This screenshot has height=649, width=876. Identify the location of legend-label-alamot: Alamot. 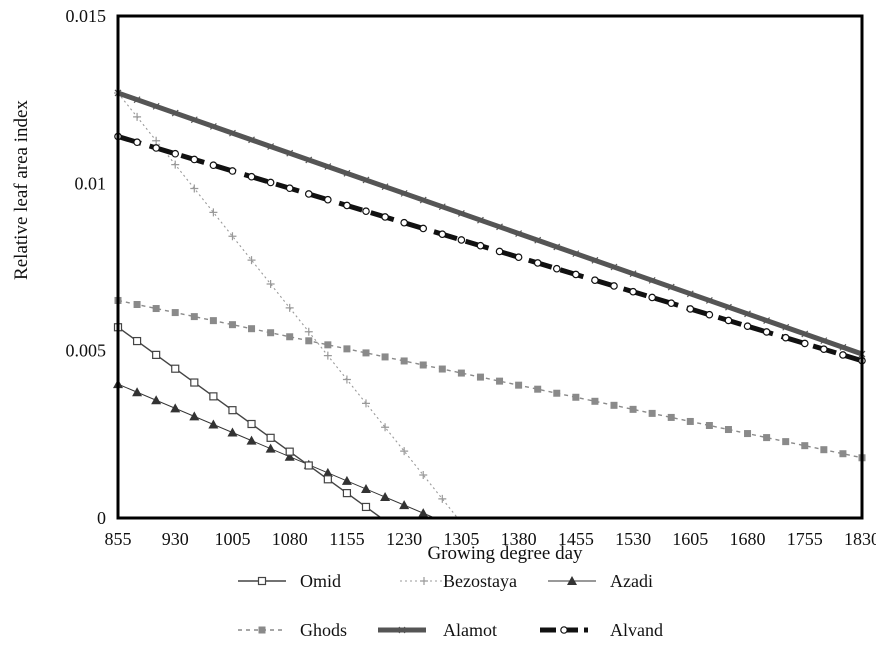
(470, 630).